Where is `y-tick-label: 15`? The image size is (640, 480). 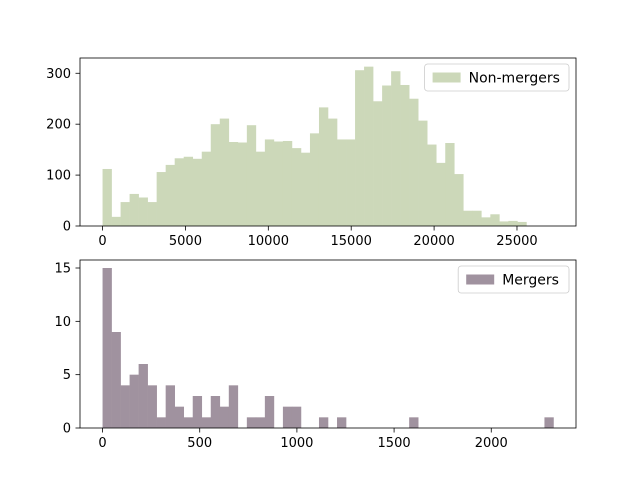 y-tick-label: 15 is located at coordinates (62, 269).